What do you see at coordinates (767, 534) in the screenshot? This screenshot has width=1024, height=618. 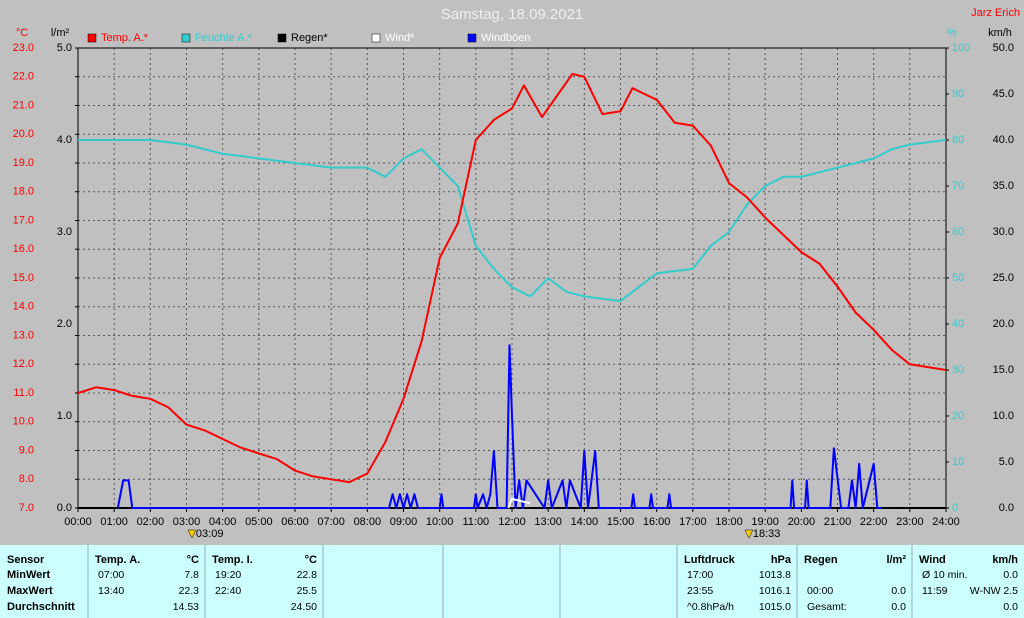 I see `sun-time: 18:33` at bounding box center [767, 534].